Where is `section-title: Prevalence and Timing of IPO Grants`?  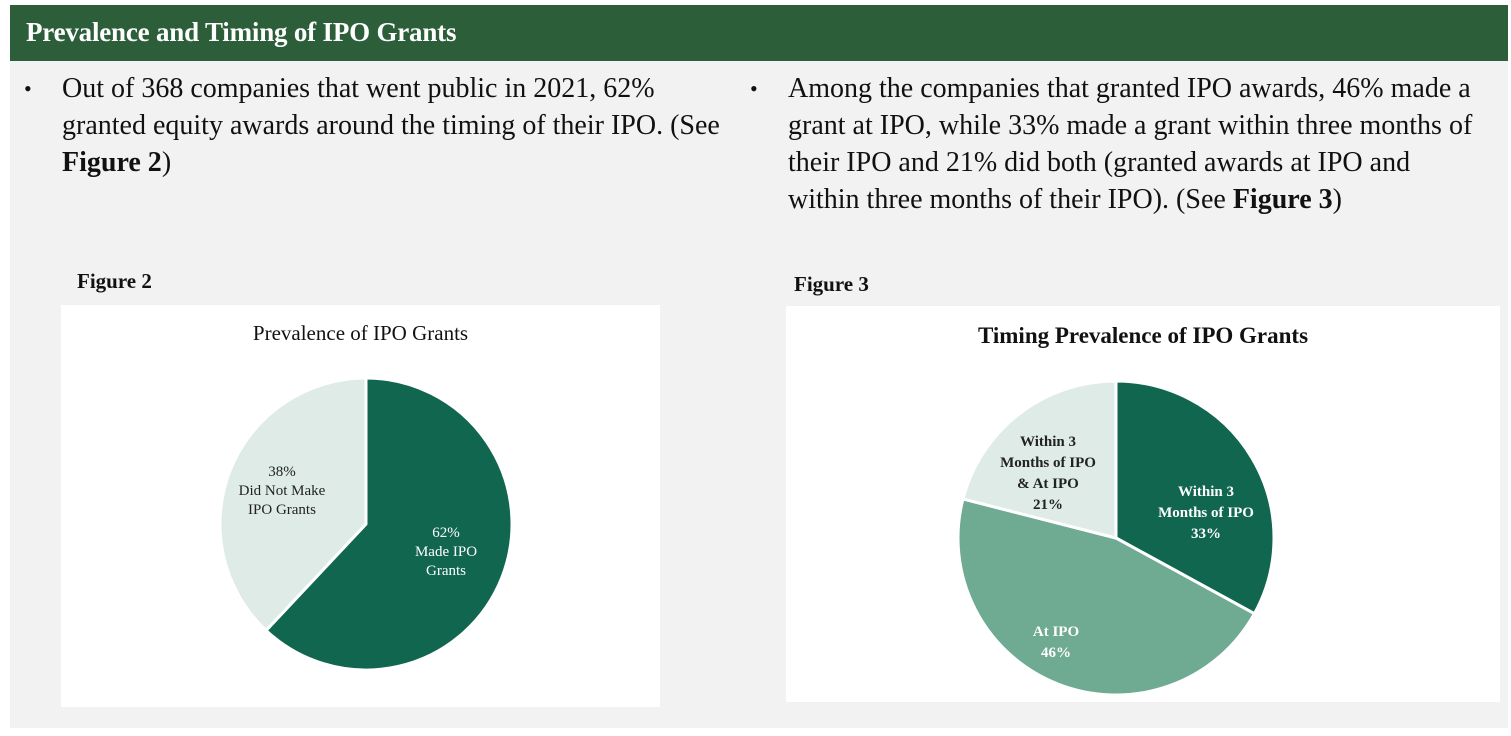 section-title: Prevalence and Timing of IPO Grants is located at coordinates (241, 32).